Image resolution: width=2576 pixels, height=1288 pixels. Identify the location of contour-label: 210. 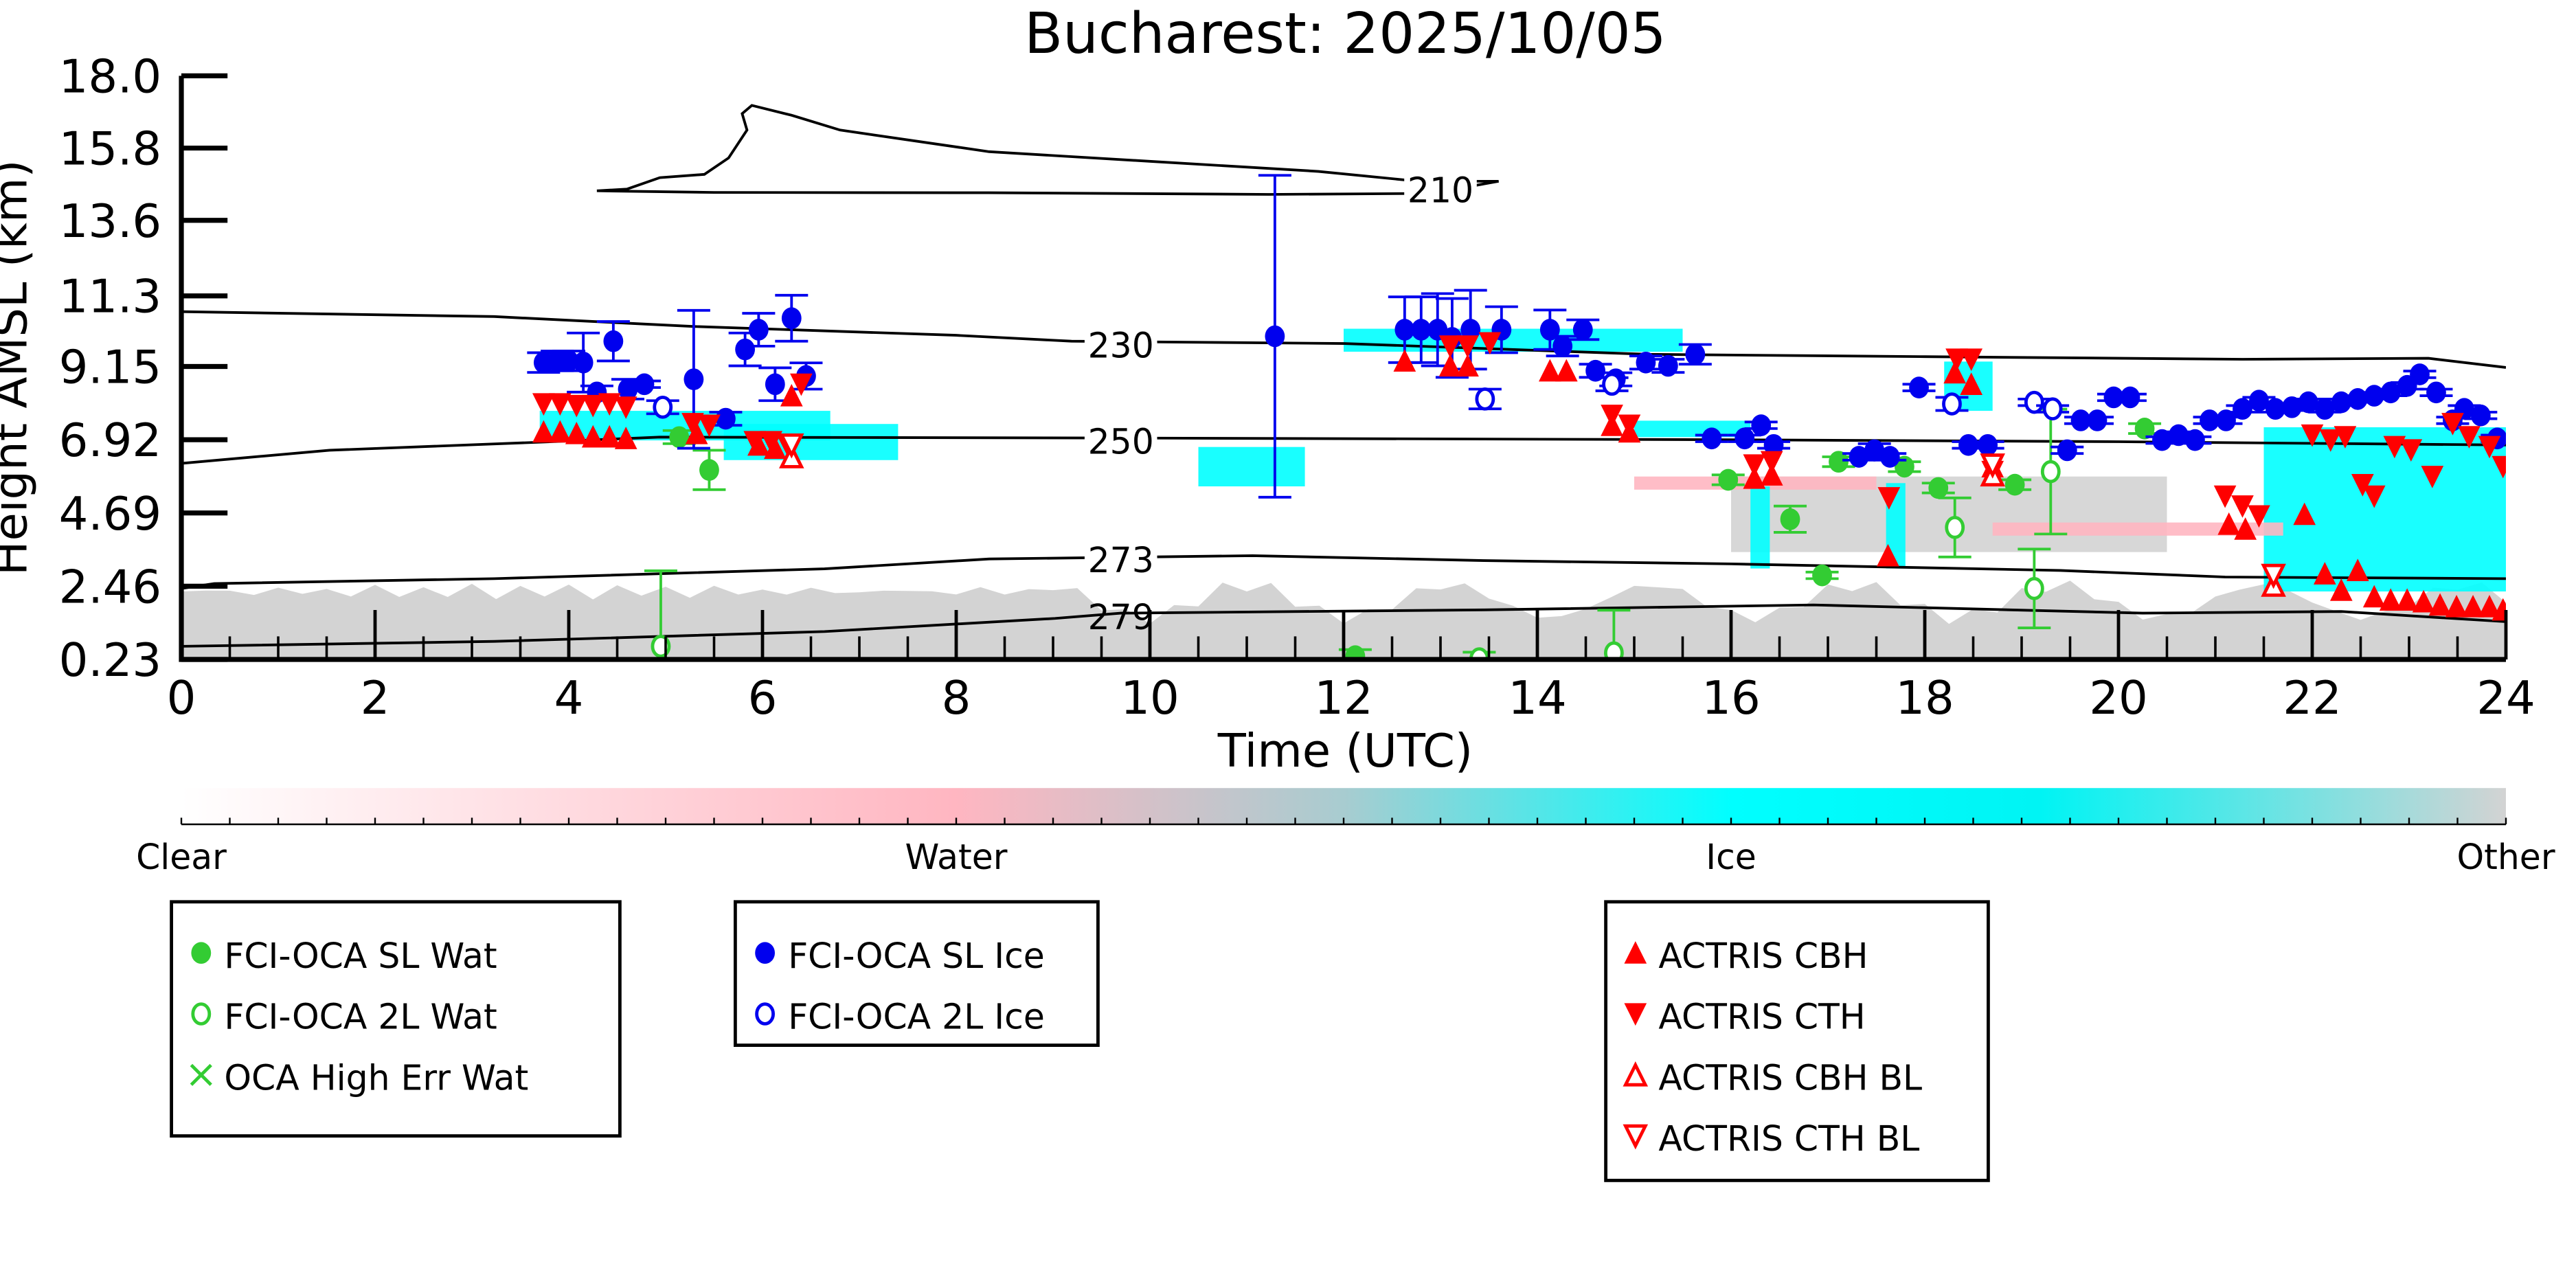
(1440, 190).